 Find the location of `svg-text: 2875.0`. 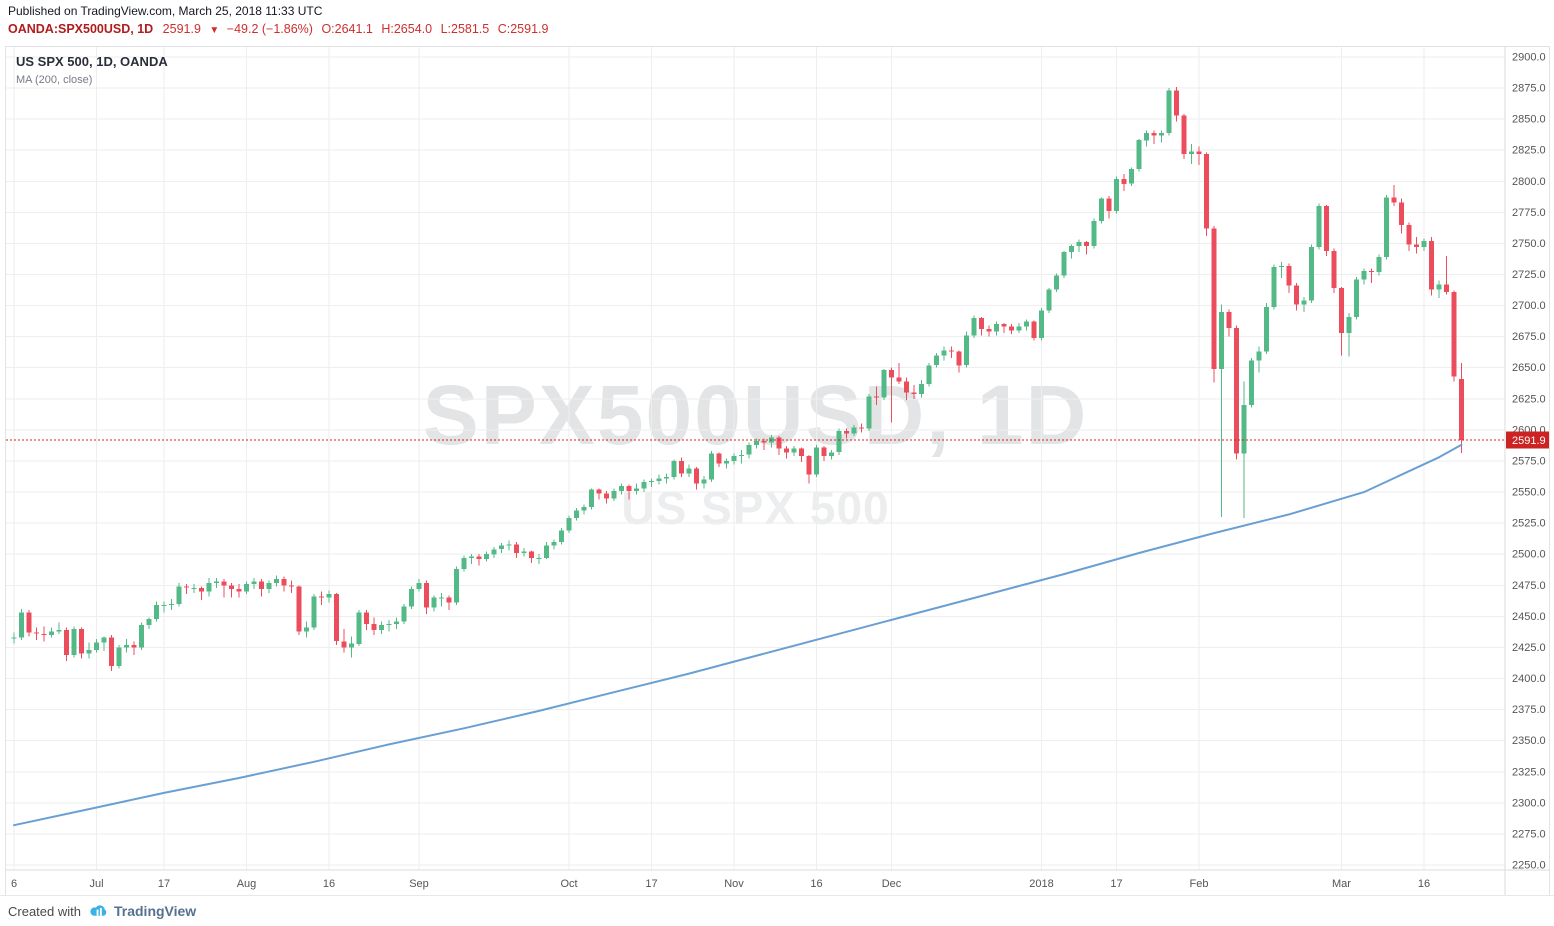

svg-text: 2875.0 is located at coordinates (1529, 89).